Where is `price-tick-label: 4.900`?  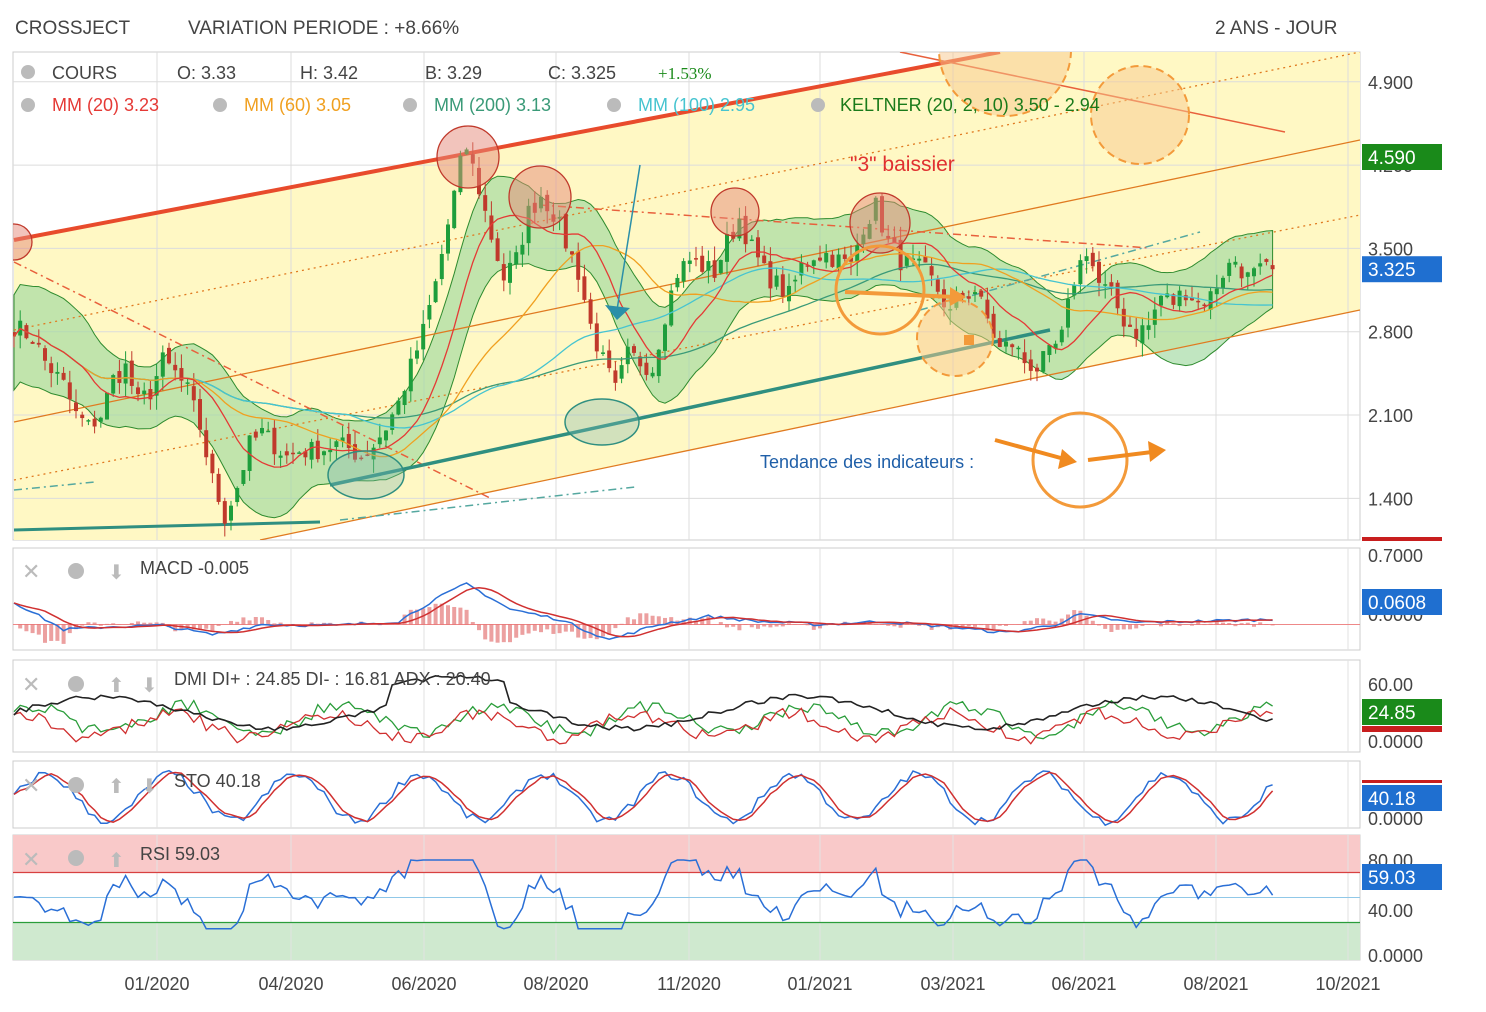
price-tick-label: 4.900 is located at coordinates (1390, 83).